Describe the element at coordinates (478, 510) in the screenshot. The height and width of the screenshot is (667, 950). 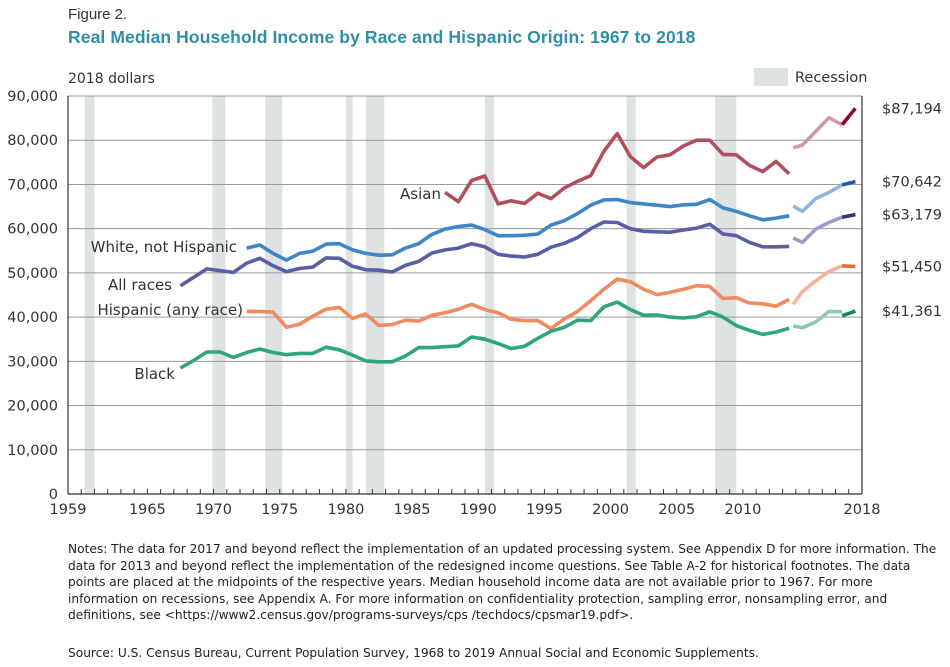
I see `x-tick-label: 1990` at that location.